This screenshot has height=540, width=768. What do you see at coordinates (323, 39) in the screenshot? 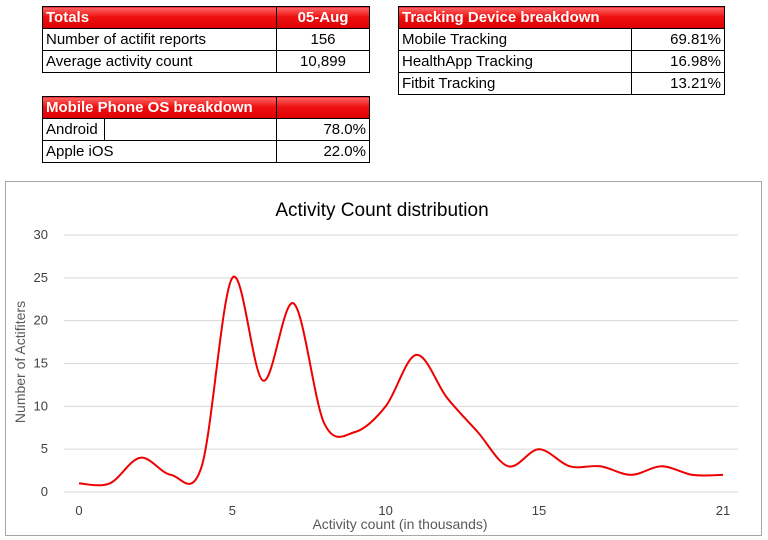
I see `totals-row-value: 156` at bounding box center [323, 39].